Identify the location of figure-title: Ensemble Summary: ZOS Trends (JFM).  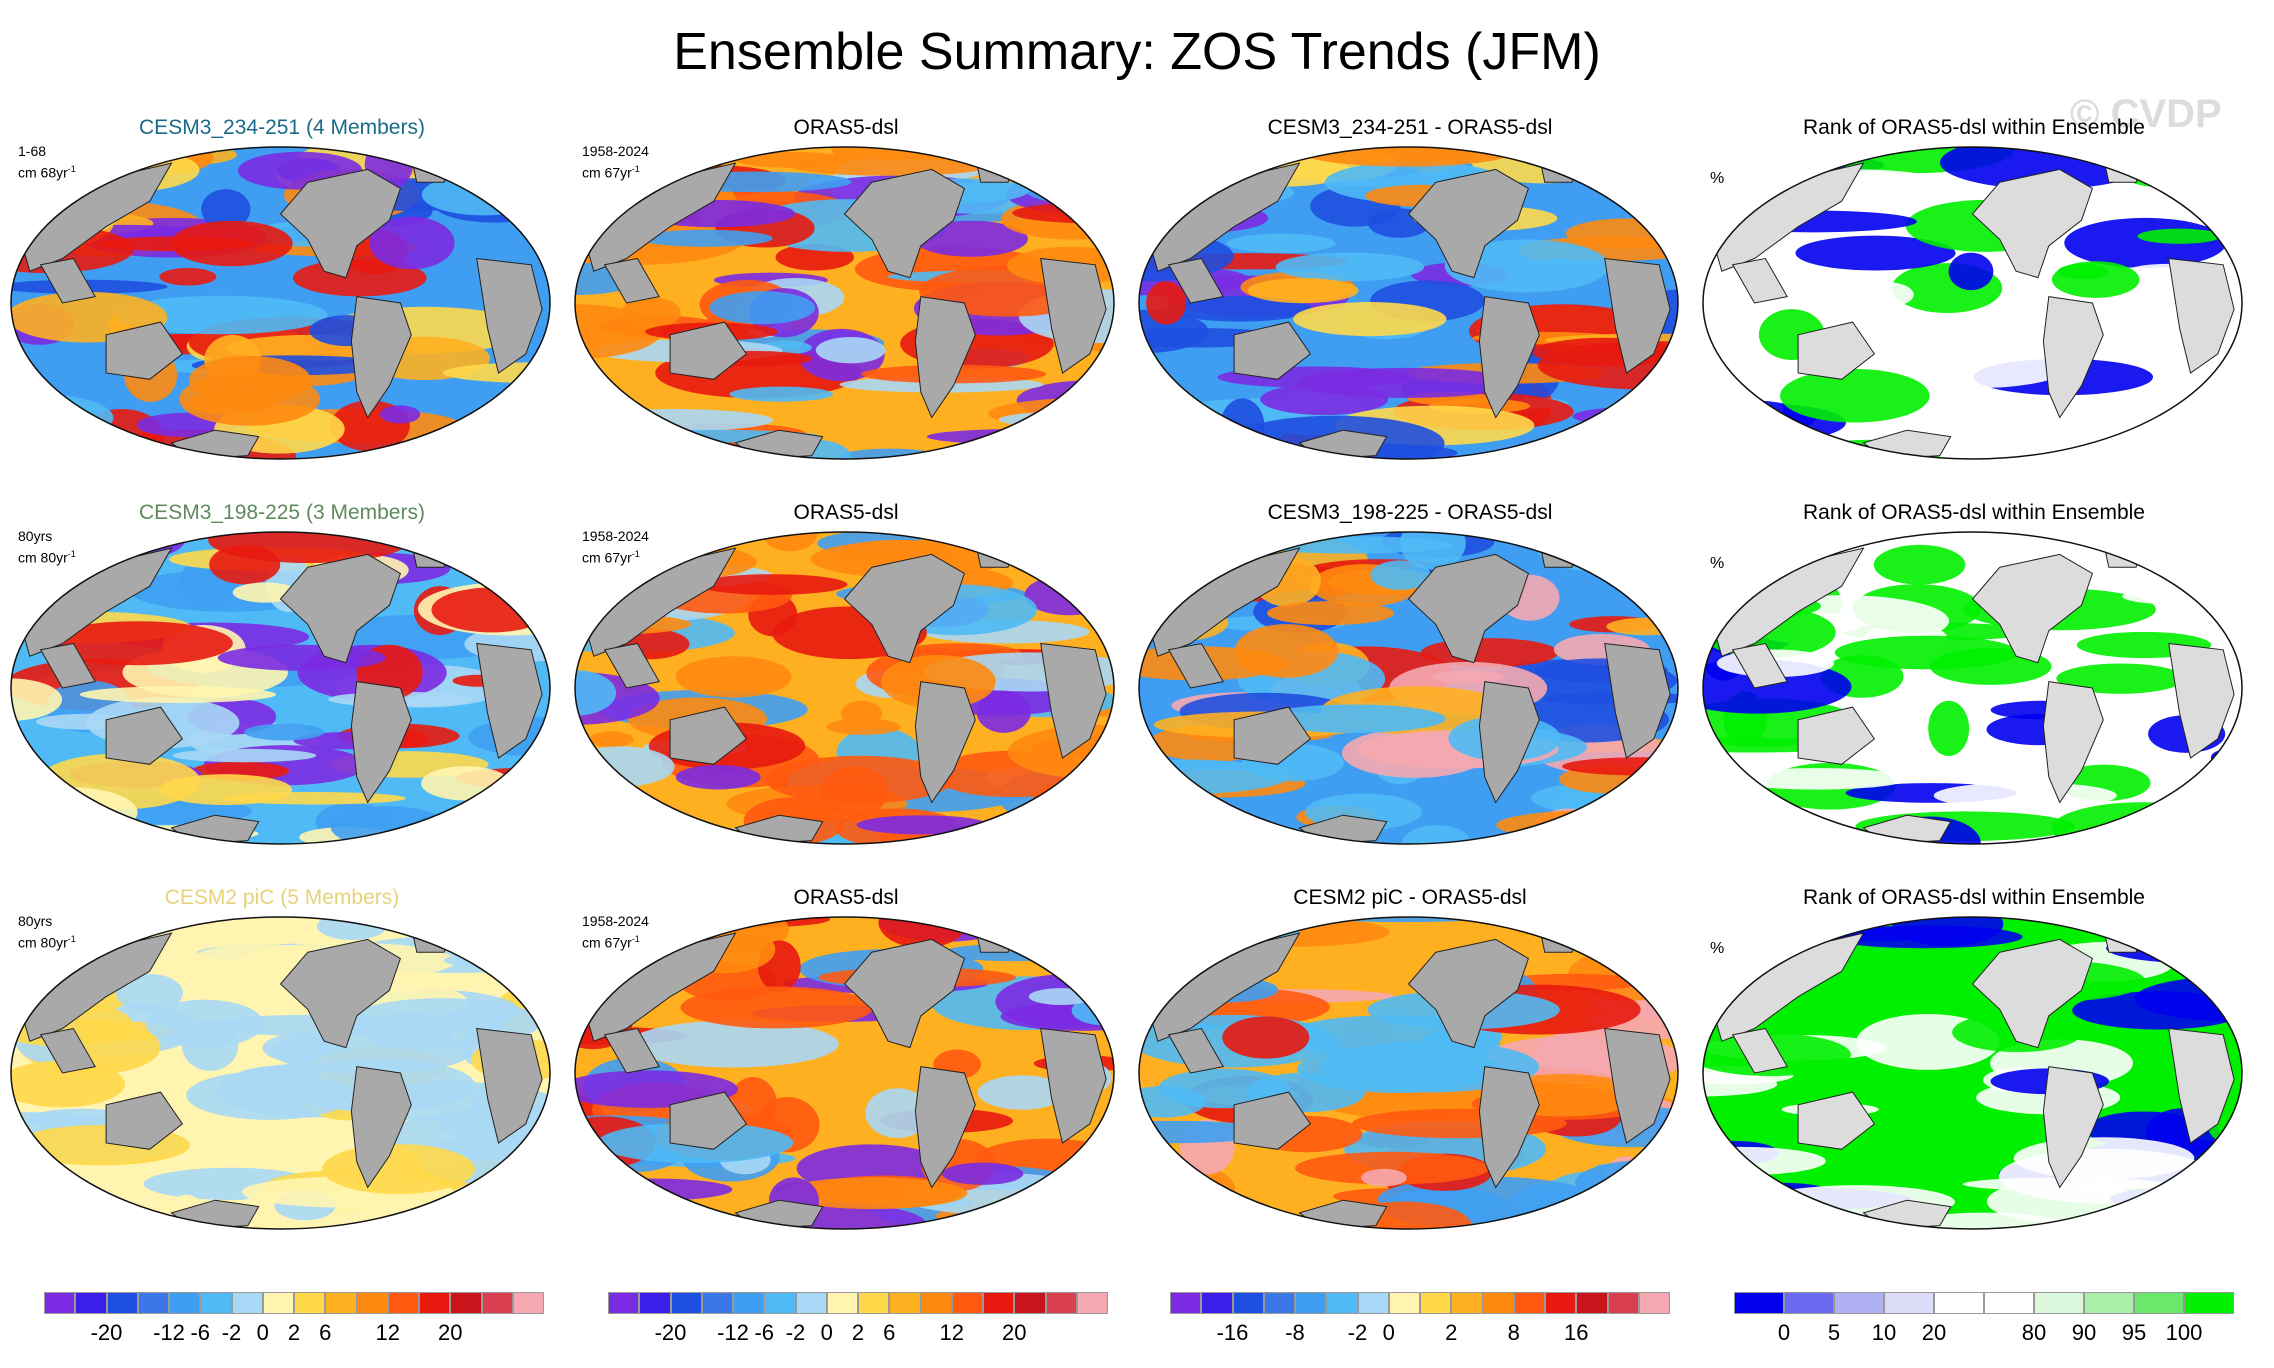
(1137, 52).